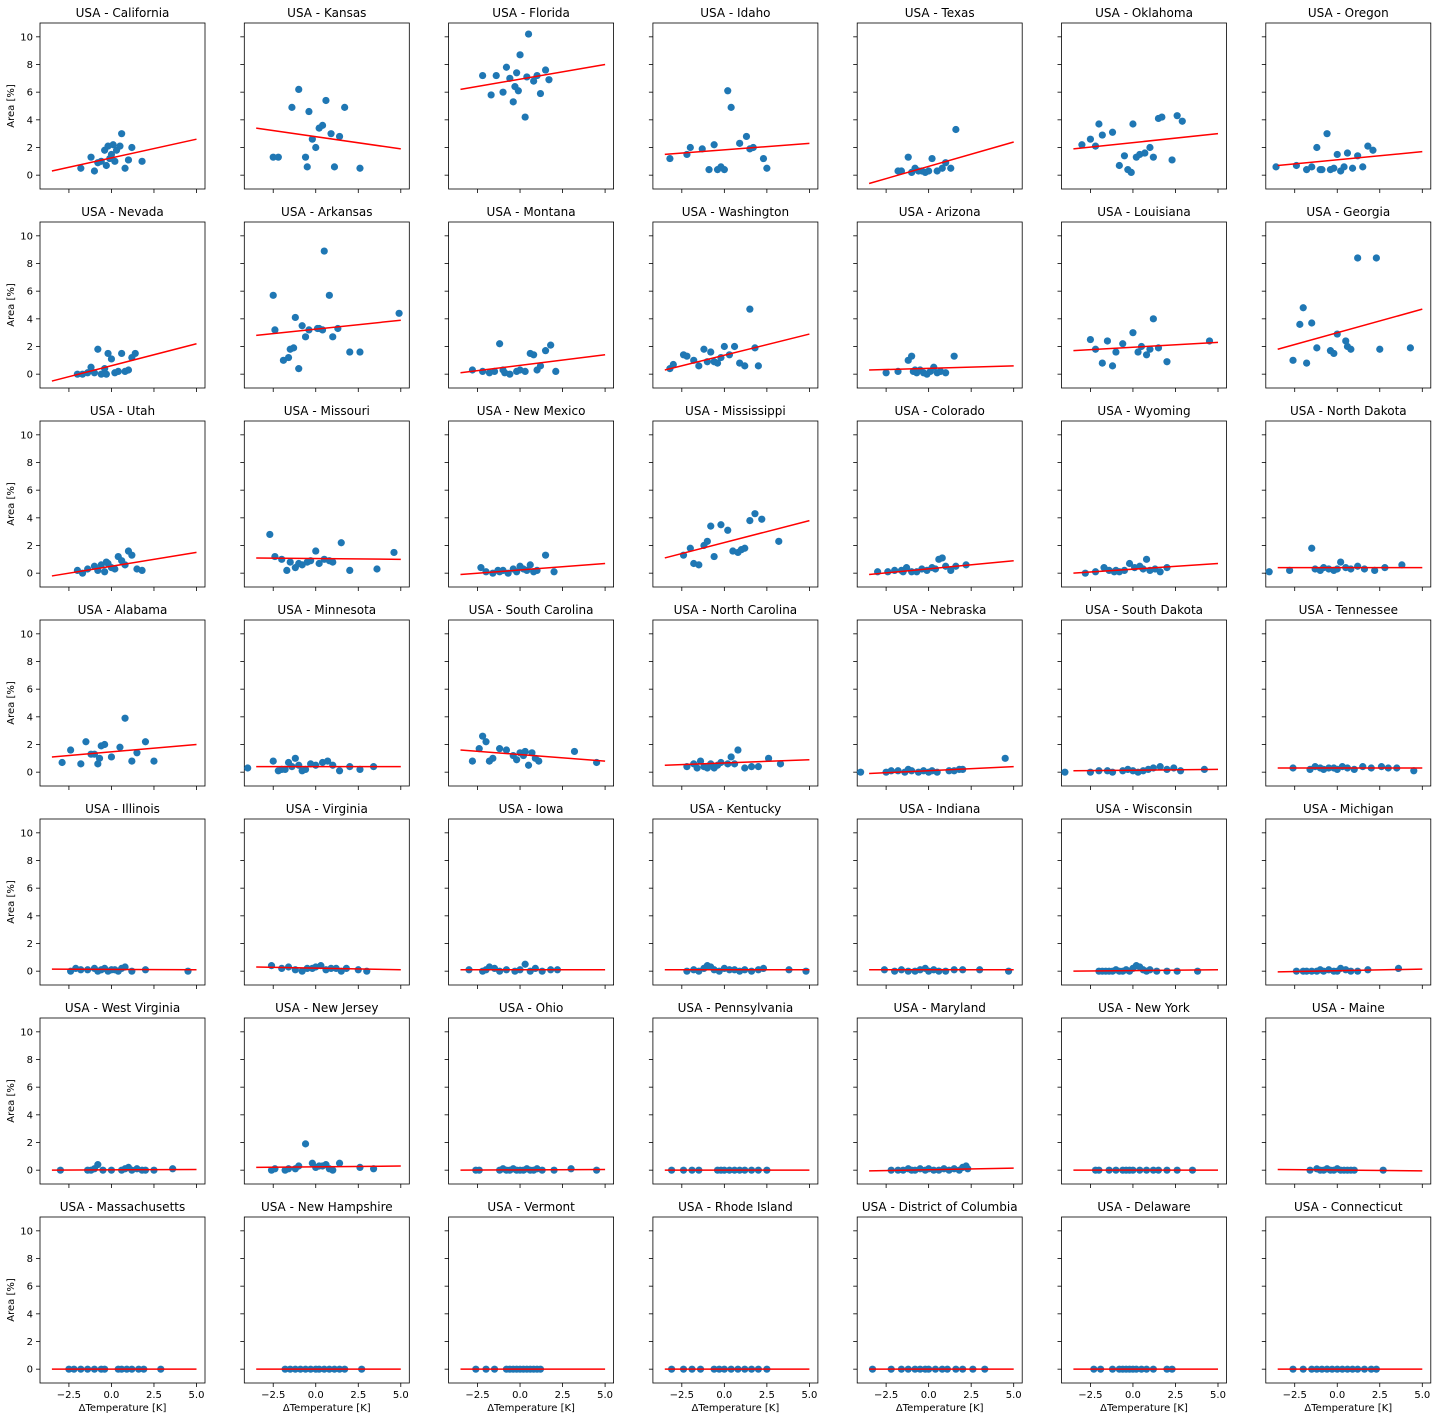  What do you see at coordinates (11, 703) in the screenshot?
I see `y-axis-label: Area [%]` at bounding box center [11, 703].